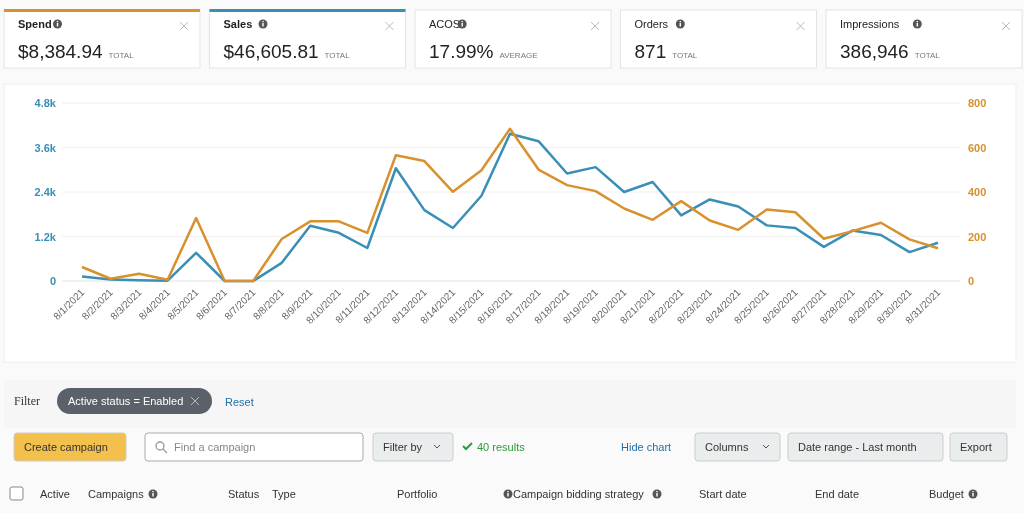 This screenshot has width=1024, height=513. I want to click on y-tick-label: 0, so click(52, 281).